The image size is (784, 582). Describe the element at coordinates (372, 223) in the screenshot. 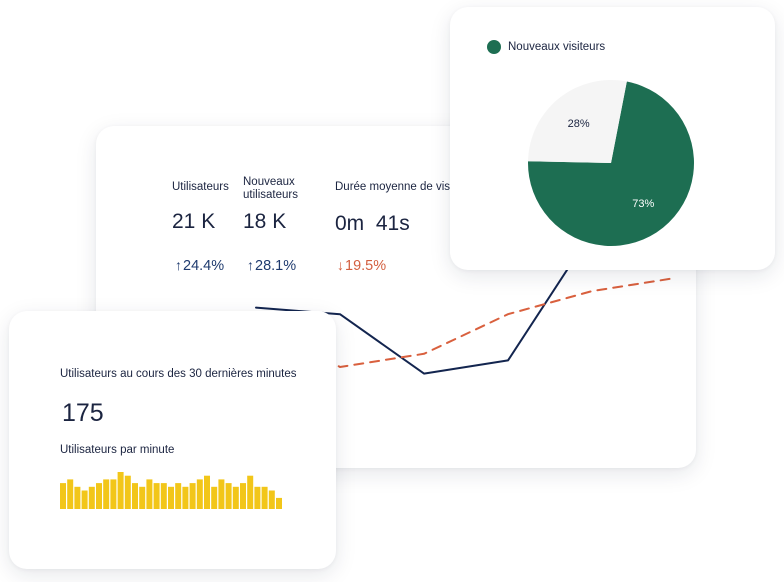

I see `metric-value-avg-duration: 0m 41s` at that location.